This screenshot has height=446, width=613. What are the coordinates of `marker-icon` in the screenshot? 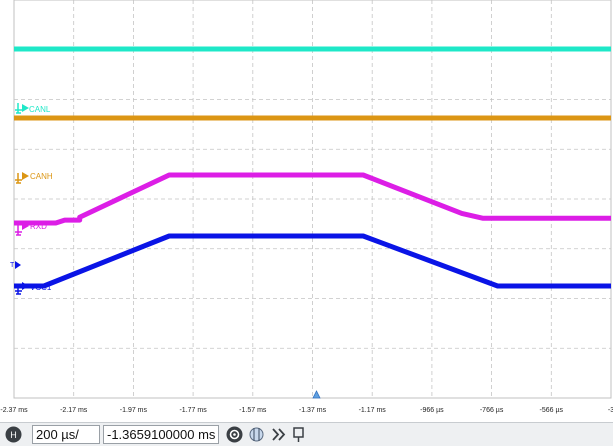 It's located at (298, 434).